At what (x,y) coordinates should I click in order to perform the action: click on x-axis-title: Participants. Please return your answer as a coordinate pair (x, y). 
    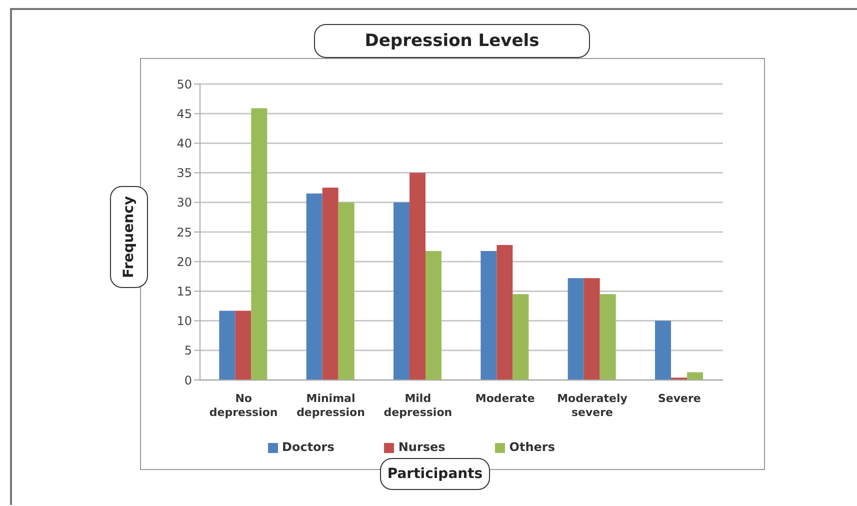
    Looking at the image, I should click on (435, 474).